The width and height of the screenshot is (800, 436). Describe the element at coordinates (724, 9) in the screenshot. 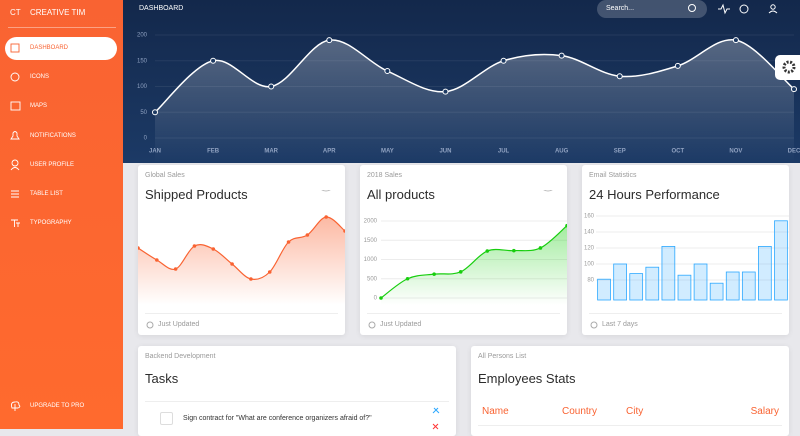

I see `activity-icon` at that location.